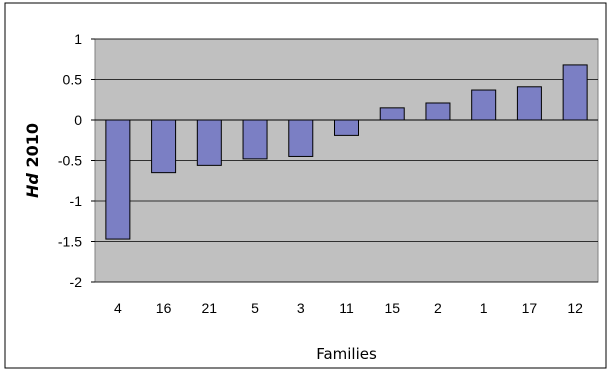 The width and height of the screenshot is (611, 370). I want to click on x-tick-label-2: 2, so click(438, 308).